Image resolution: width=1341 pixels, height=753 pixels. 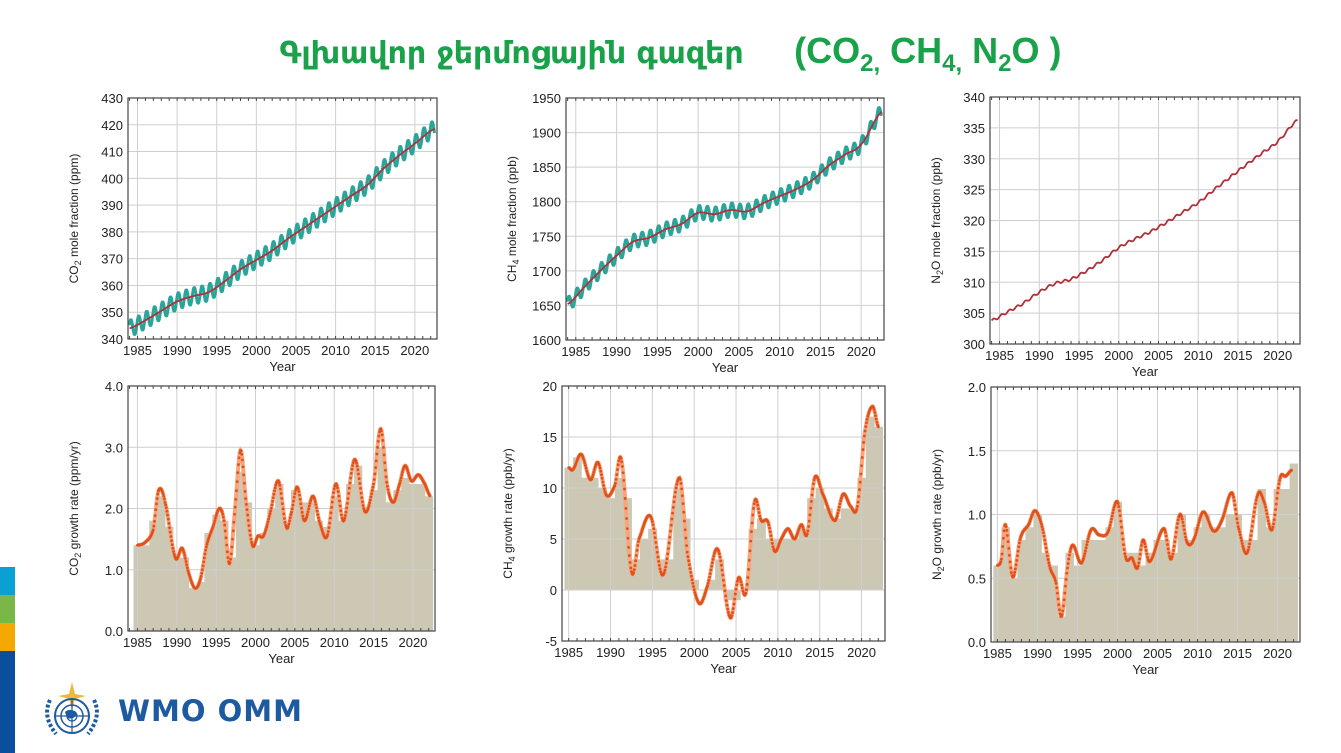 What do you see at coordinates (303, 566) in the screenshot?
I see `bar-2006` at bounding box center [303, 566].